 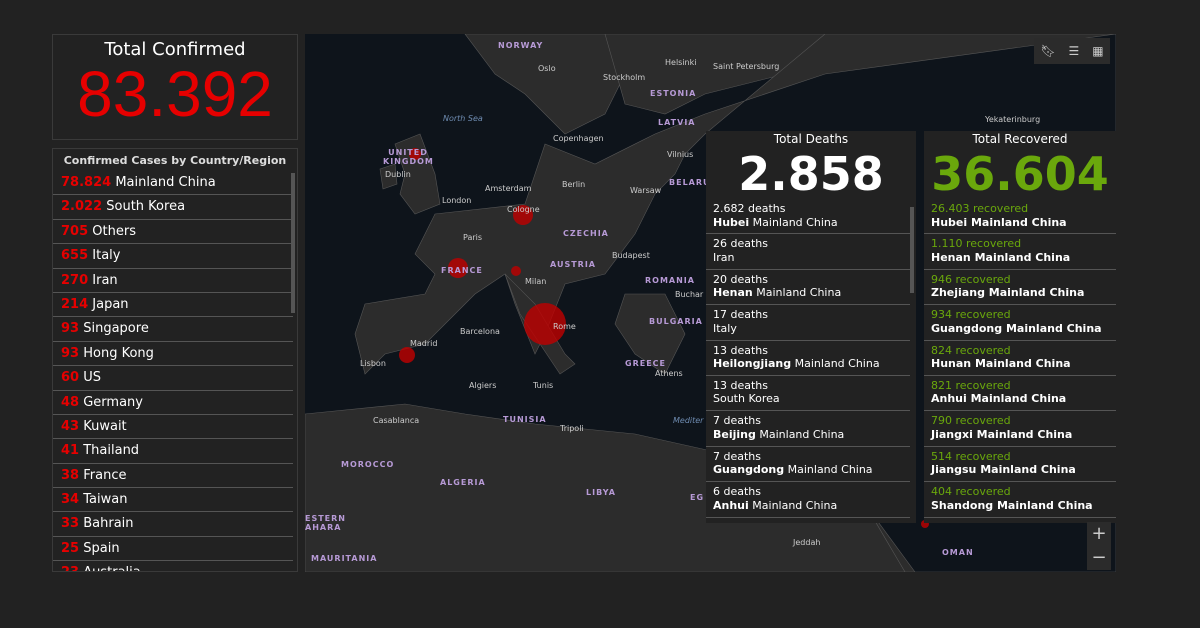 I want to click on map-label: NORWAY, so click(x=521, y=45).